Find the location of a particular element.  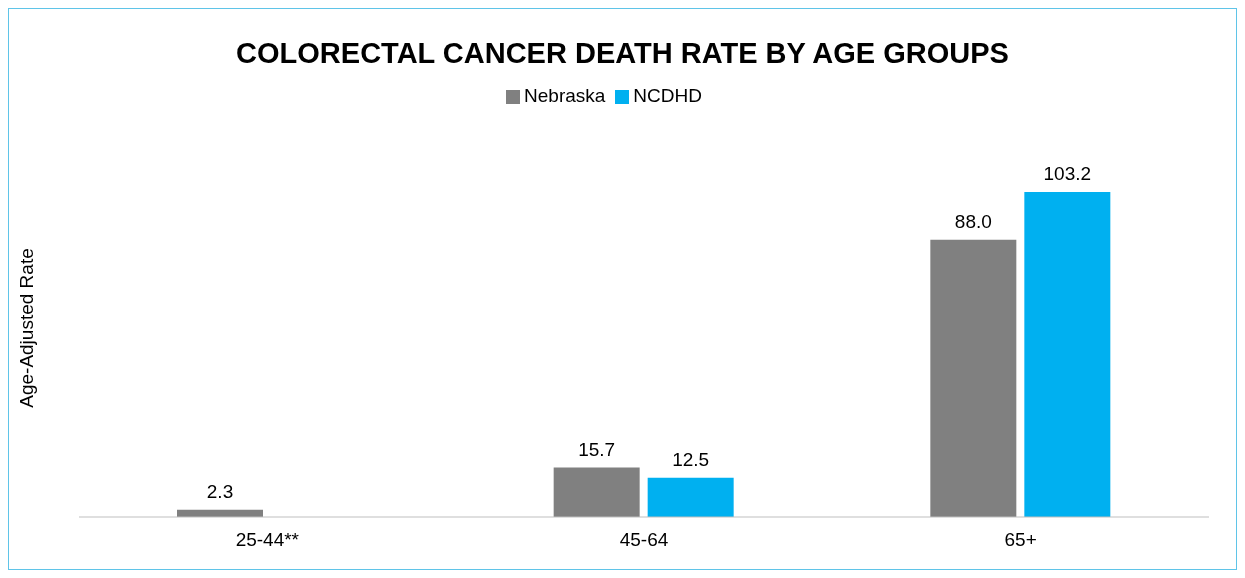

x-tick-label: 65+ is located at coordinates (1020, 540).